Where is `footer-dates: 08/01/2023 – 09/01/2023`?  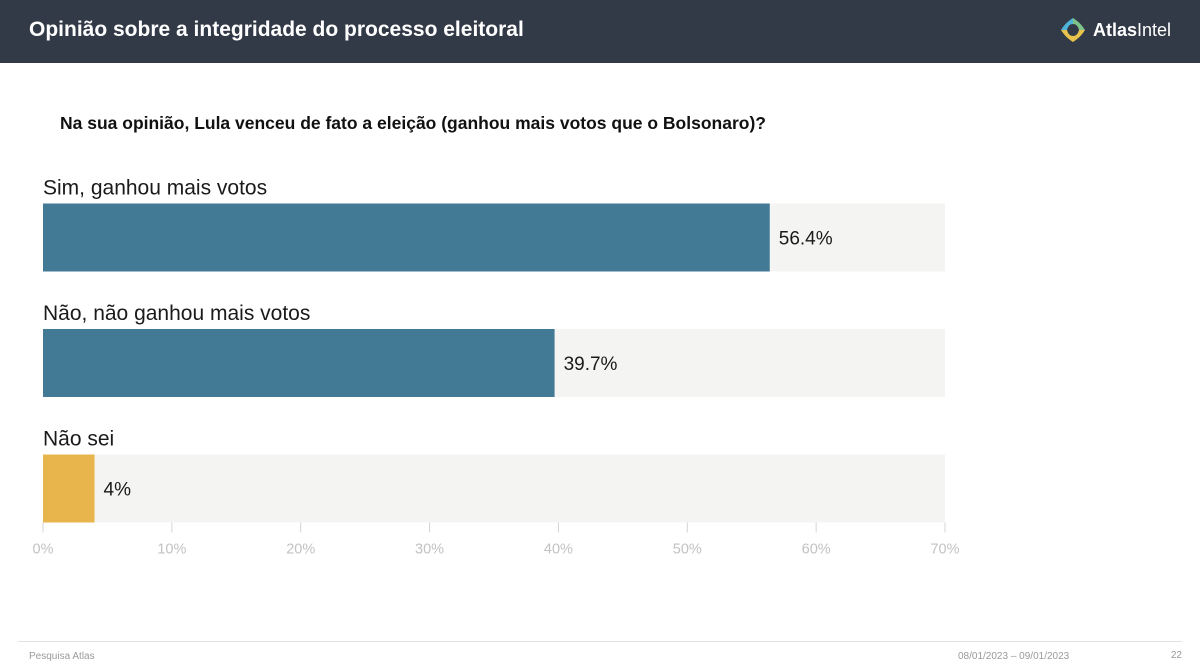 footer-dates: 08/01/2023 – 09/01/2023 is located at coordinates (1014, 656).